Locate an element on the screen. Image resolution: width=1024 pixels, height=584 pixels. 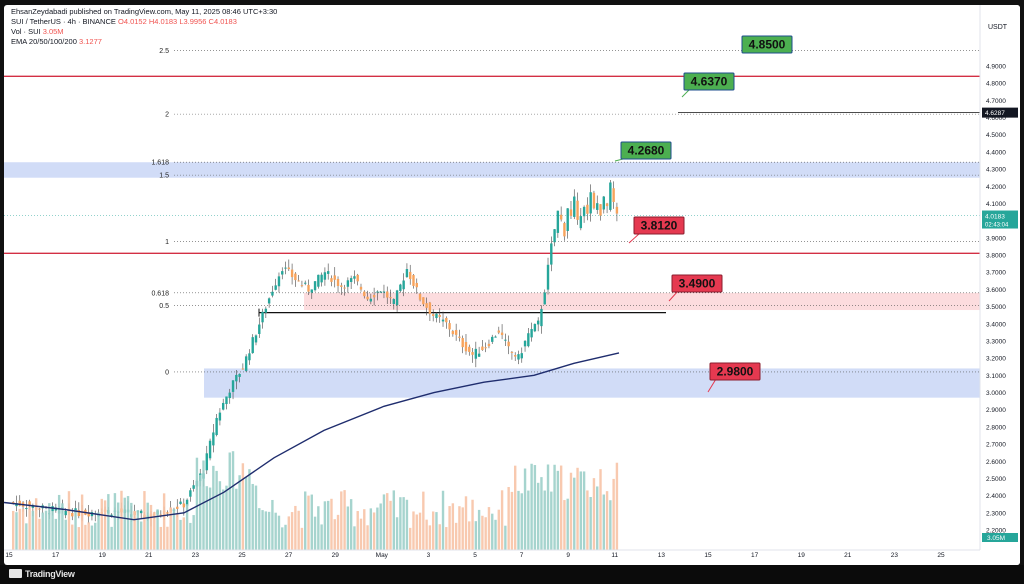
price-tick: 2.5000 is located at coordinates (996, 479).